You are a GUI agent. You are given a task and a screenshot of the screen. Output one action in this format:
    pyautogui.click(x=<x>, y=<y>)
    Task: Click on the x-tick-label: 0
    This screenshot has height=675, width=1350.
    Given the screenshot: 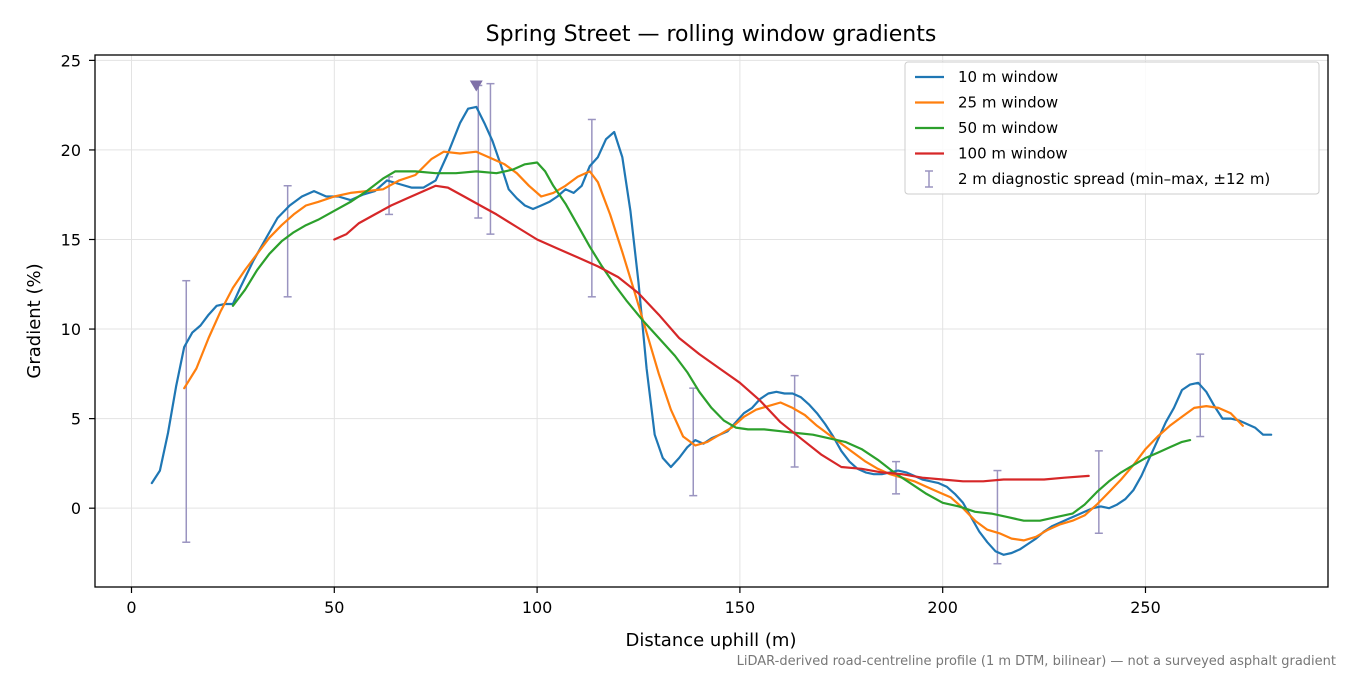 What is the action you would take?
    pyautogui.click(x=131, y=607)
    